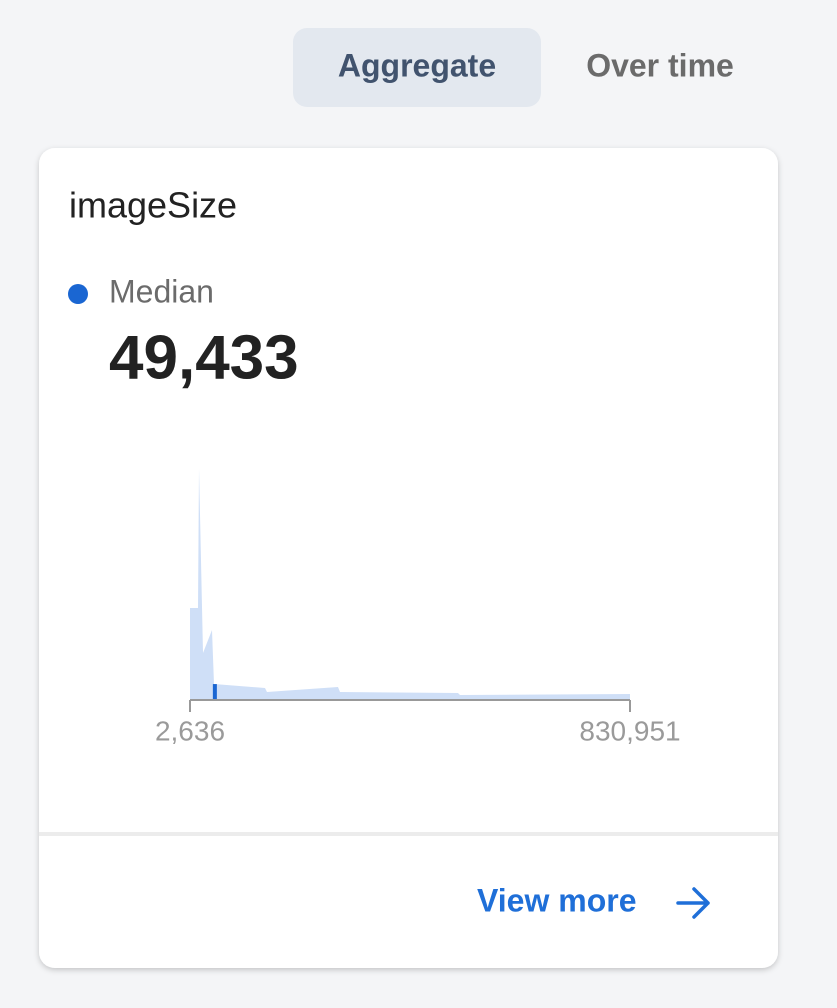  What do you see at coordinates (556, 900) in the screenshot?
I see `view-more-link: View more` at bounding box center [556, 900].